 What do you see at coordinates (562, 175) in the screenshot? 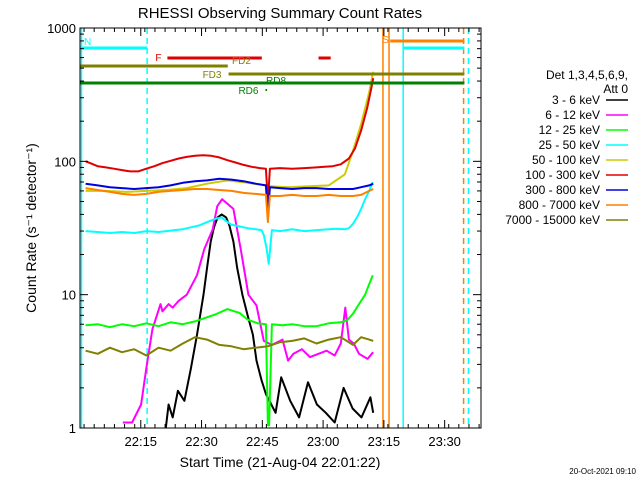
I see `legend-entry-label: 100 - 300 keV` at bounding box center [562, 175].